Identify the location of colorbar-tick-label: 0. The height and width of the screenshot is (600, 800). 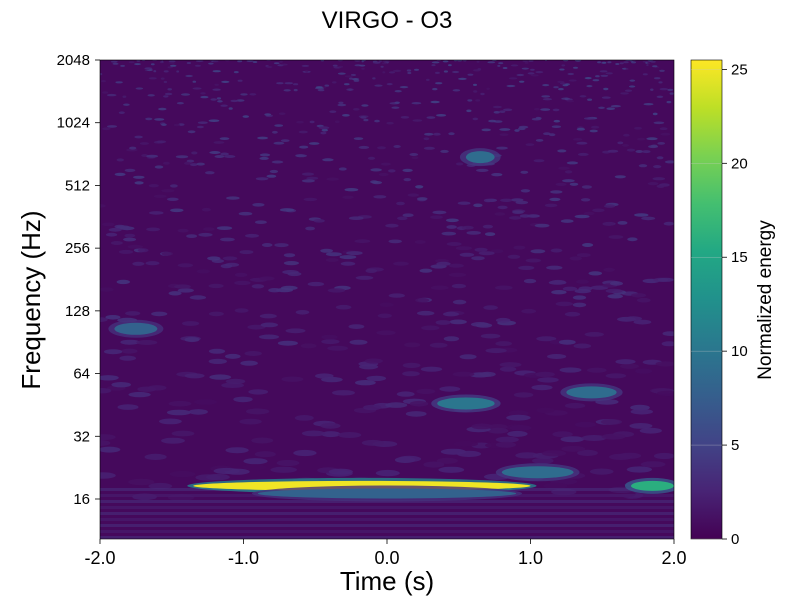
(735, 539).